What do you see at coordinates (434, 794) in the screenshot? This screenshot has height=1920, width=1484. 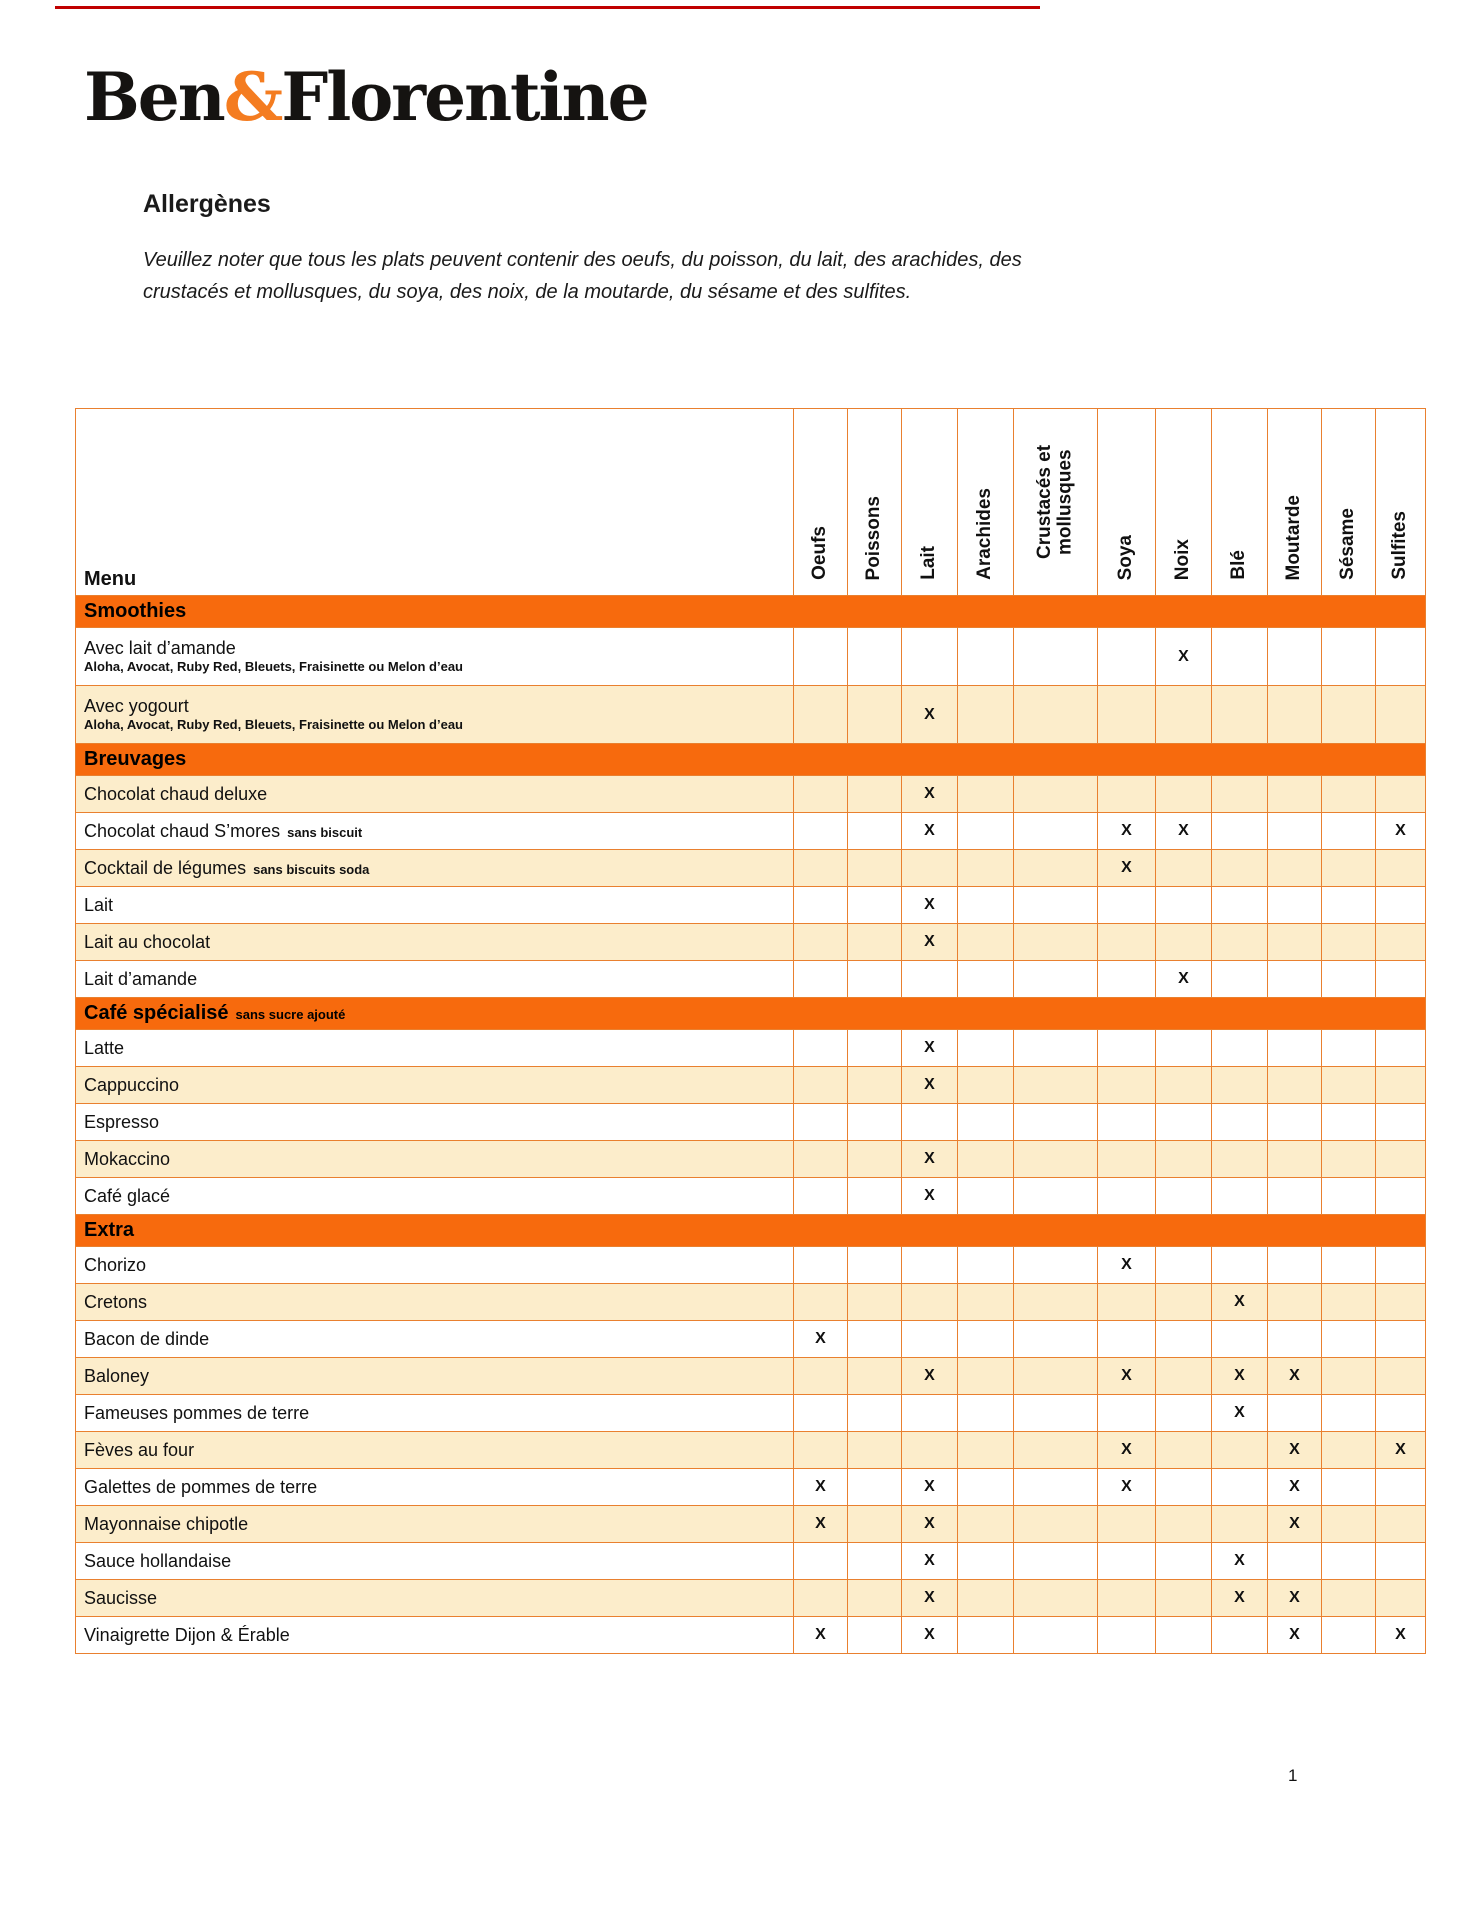 I see `row-menu-cell: Chocolat chaud deluxe` at bounding box center [434, 794].